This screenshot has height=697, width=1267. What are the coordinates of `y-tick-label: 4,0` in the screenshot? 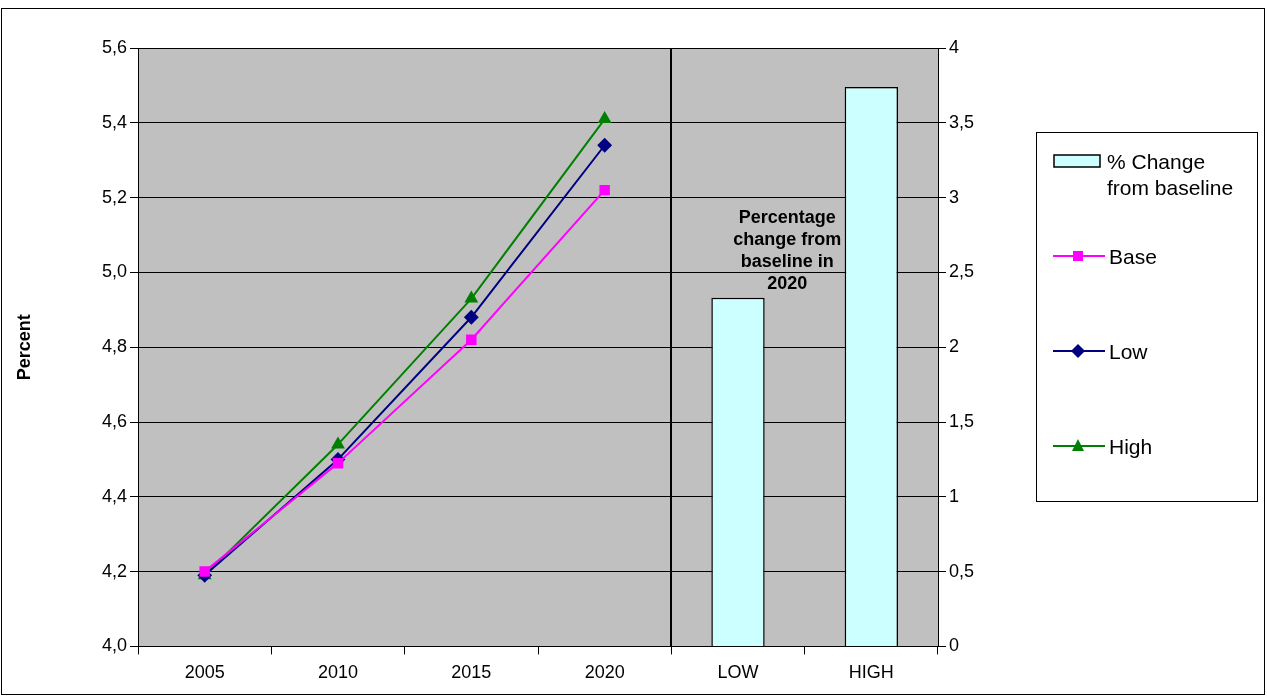 It's located at (114, 645).